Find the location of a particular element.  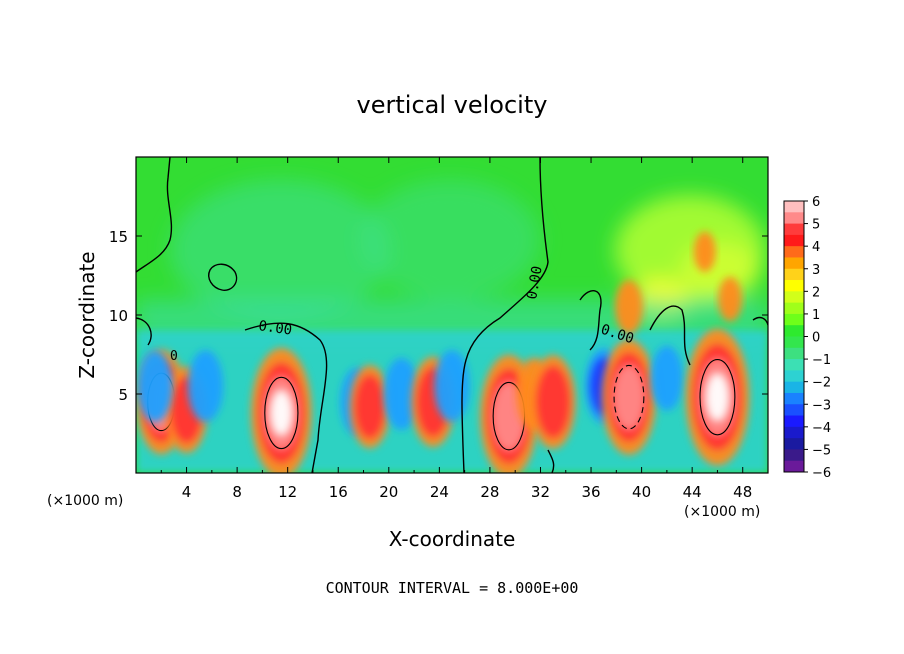

x-unit-right: (×1000 m) is located at coordinates (722, 512).